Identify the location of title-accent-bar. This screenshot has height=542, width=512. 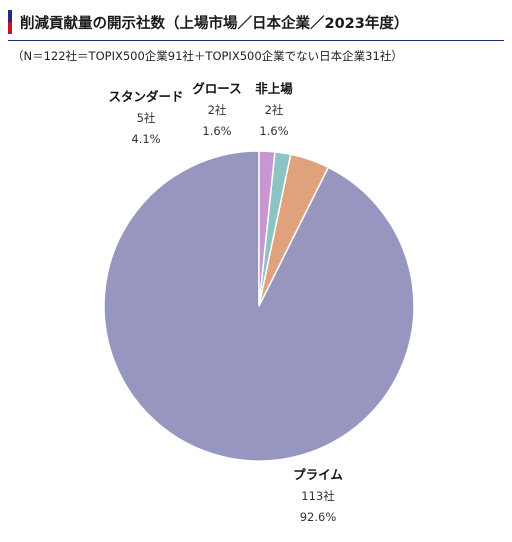
(10, 22).